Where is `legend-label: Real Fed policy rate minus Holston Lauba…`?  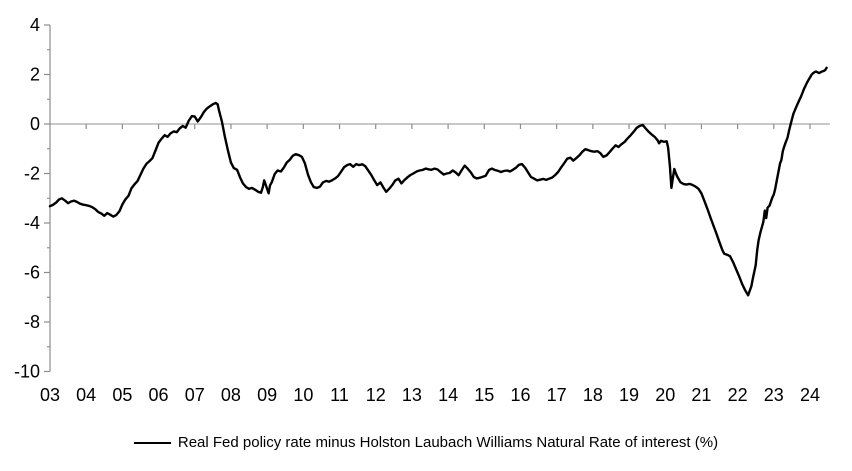 legend-label: Real Fed policy rate minus Holston Lauba… is located at coordinates (448, 442).